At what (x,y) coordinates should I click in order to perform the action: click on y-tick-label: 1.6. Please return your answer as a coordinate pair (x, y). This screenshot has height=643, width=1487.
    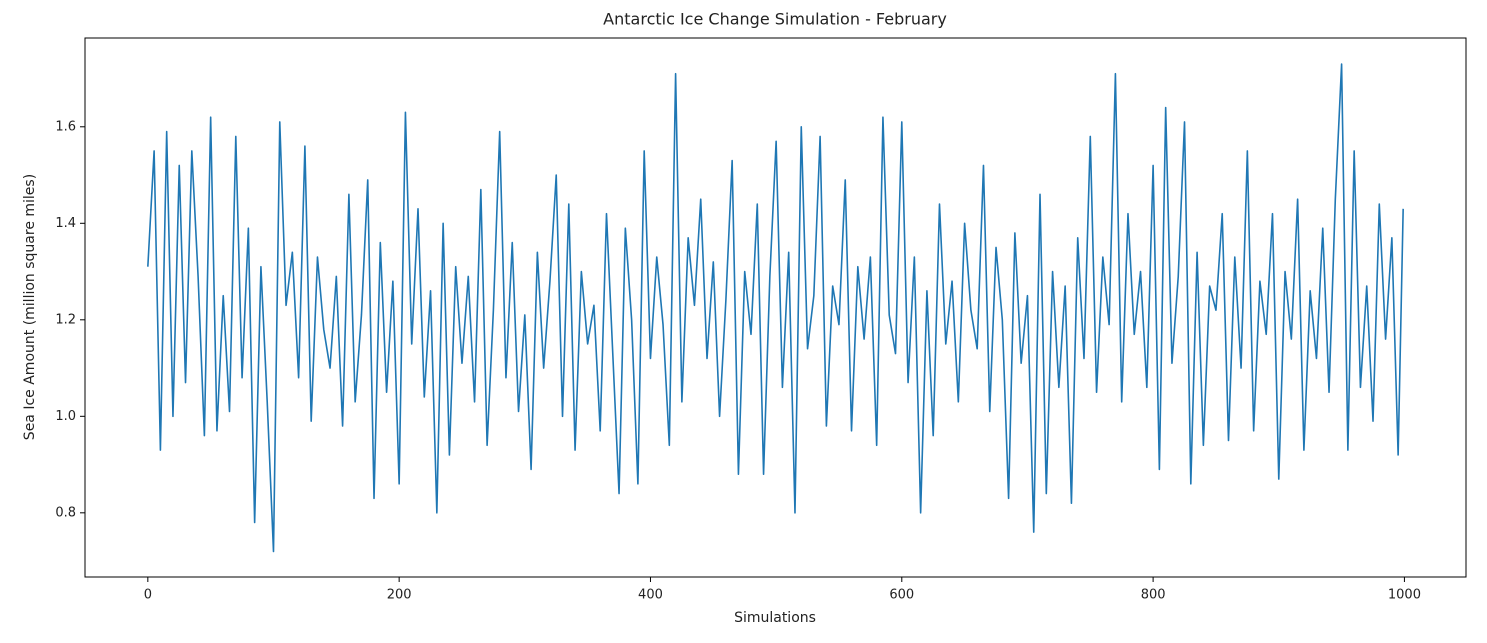
    Looking at the image, I should click on (65, 126).